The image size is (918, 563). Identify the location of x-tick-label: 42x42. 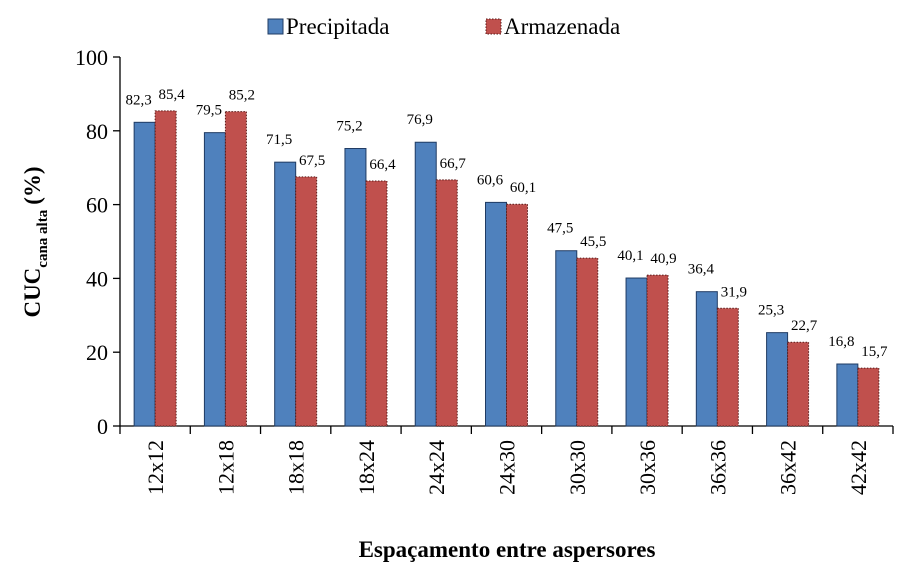
(858, 467).